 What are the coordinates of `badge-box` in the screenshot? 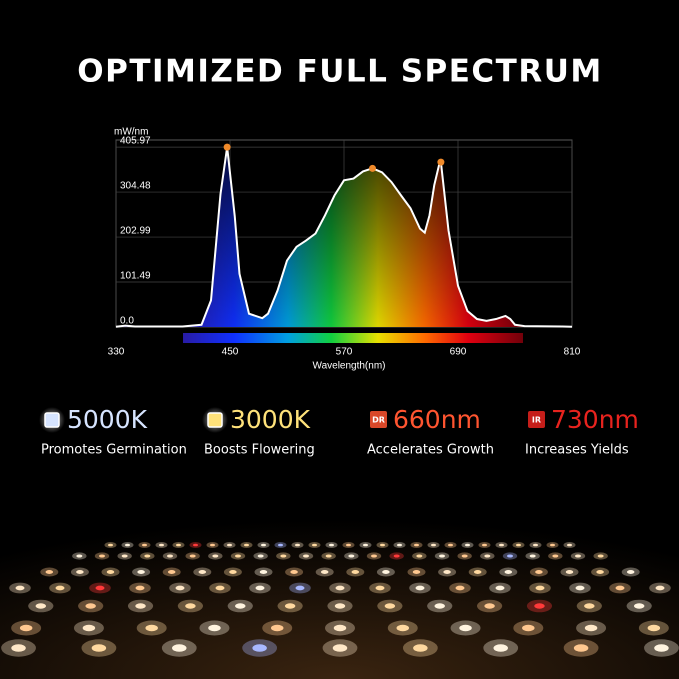 It's located at (378, 419).